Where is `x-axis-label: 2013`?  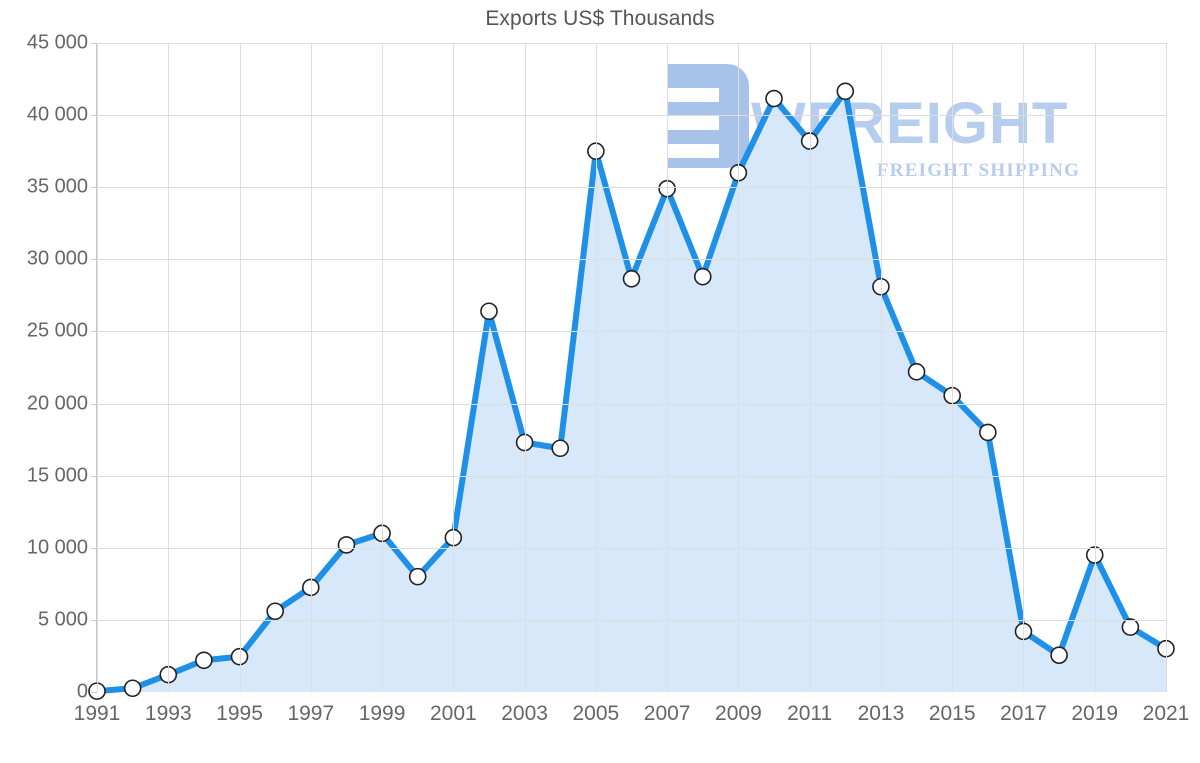 x-axis-label: 2013 is located at coordinates (881, 713).